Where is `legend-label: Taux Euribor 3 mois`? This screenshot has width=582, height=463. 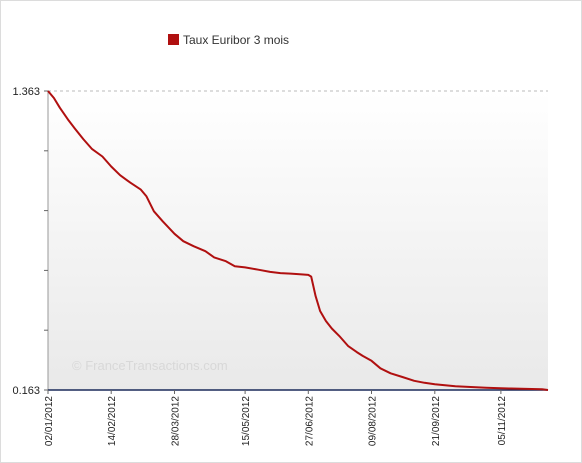
legend-label: Taux Euribor 3 mois is located at coordinates (236, 40).